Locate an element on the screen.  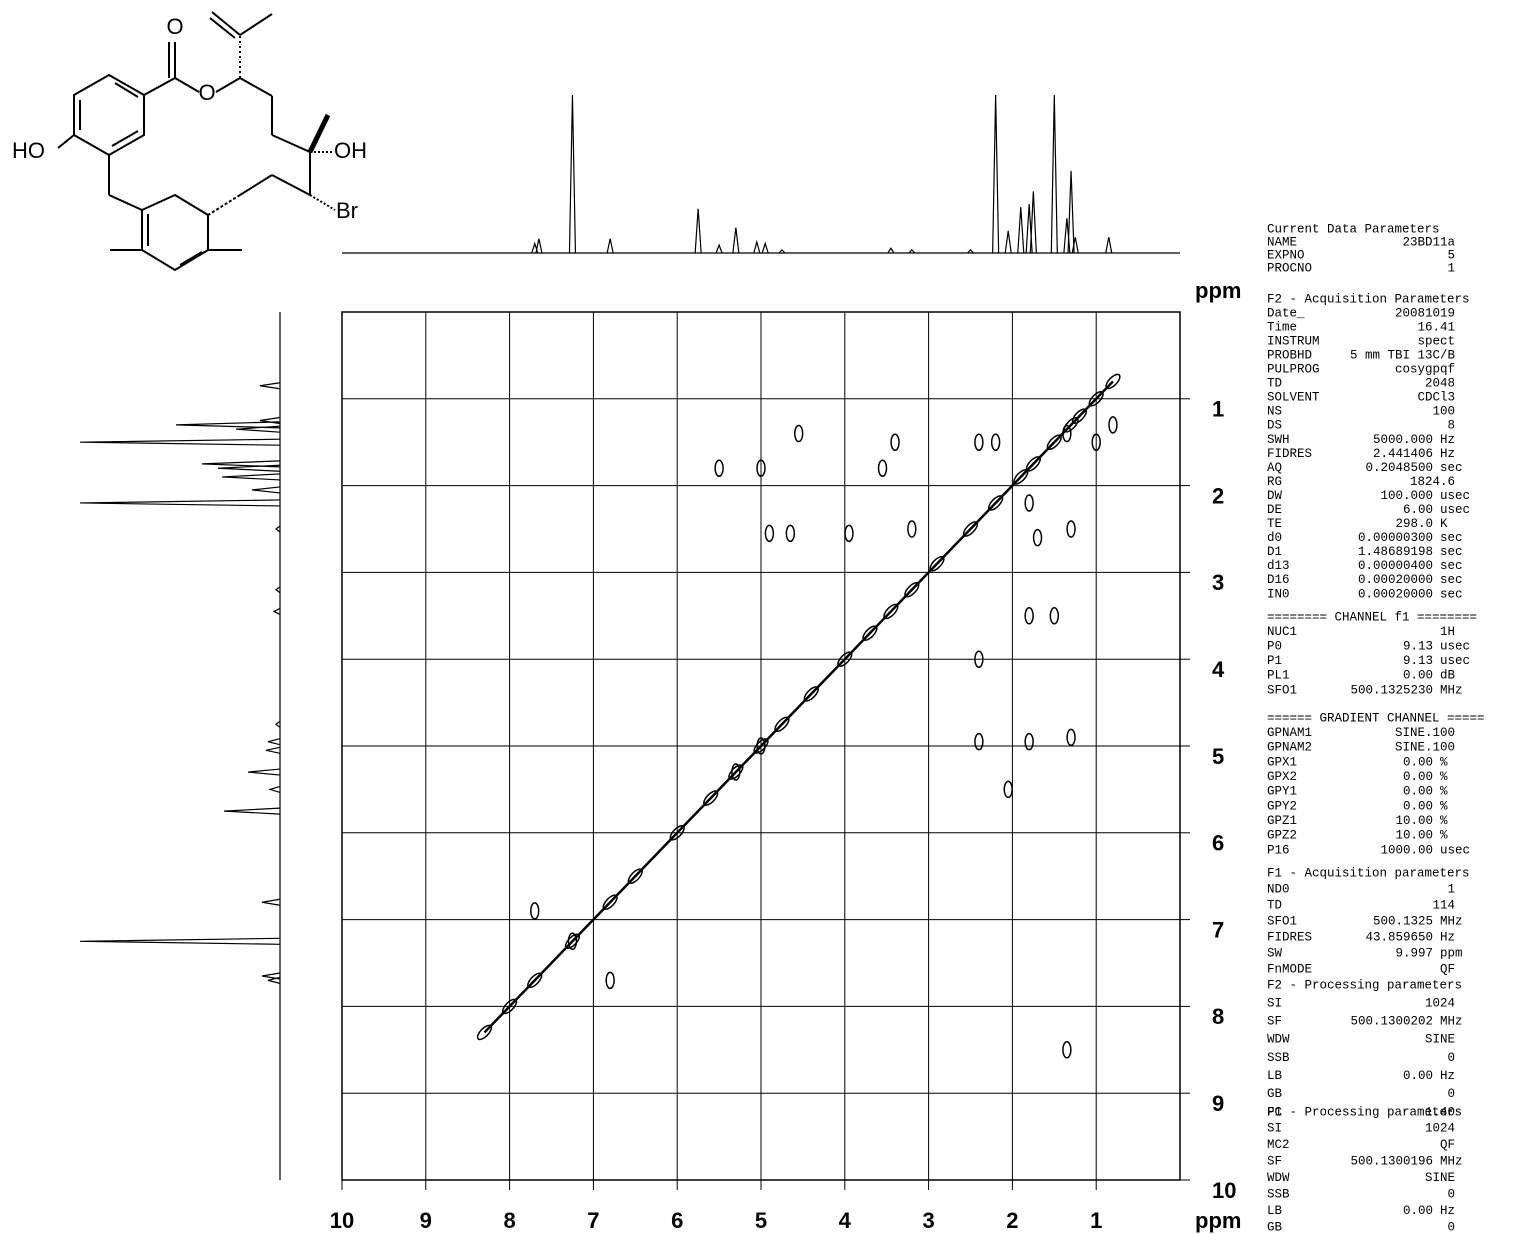
parameter-label: NAME is located at coordinates (1282, 242).